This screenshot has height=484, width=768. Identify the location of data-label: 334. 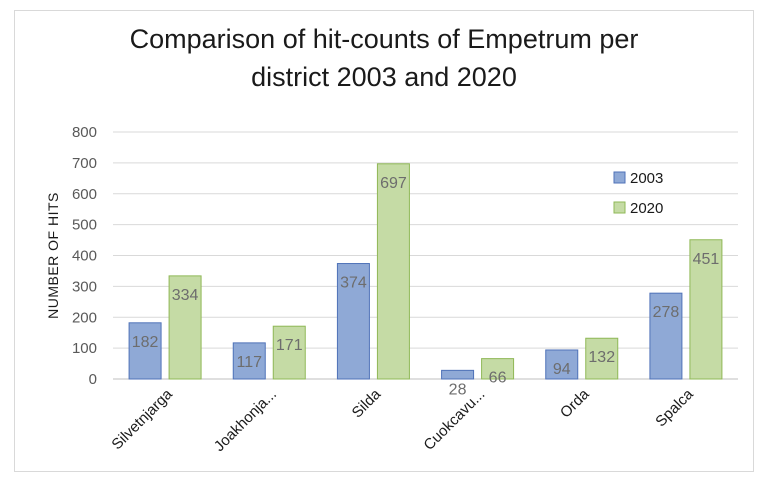
(185, 295).